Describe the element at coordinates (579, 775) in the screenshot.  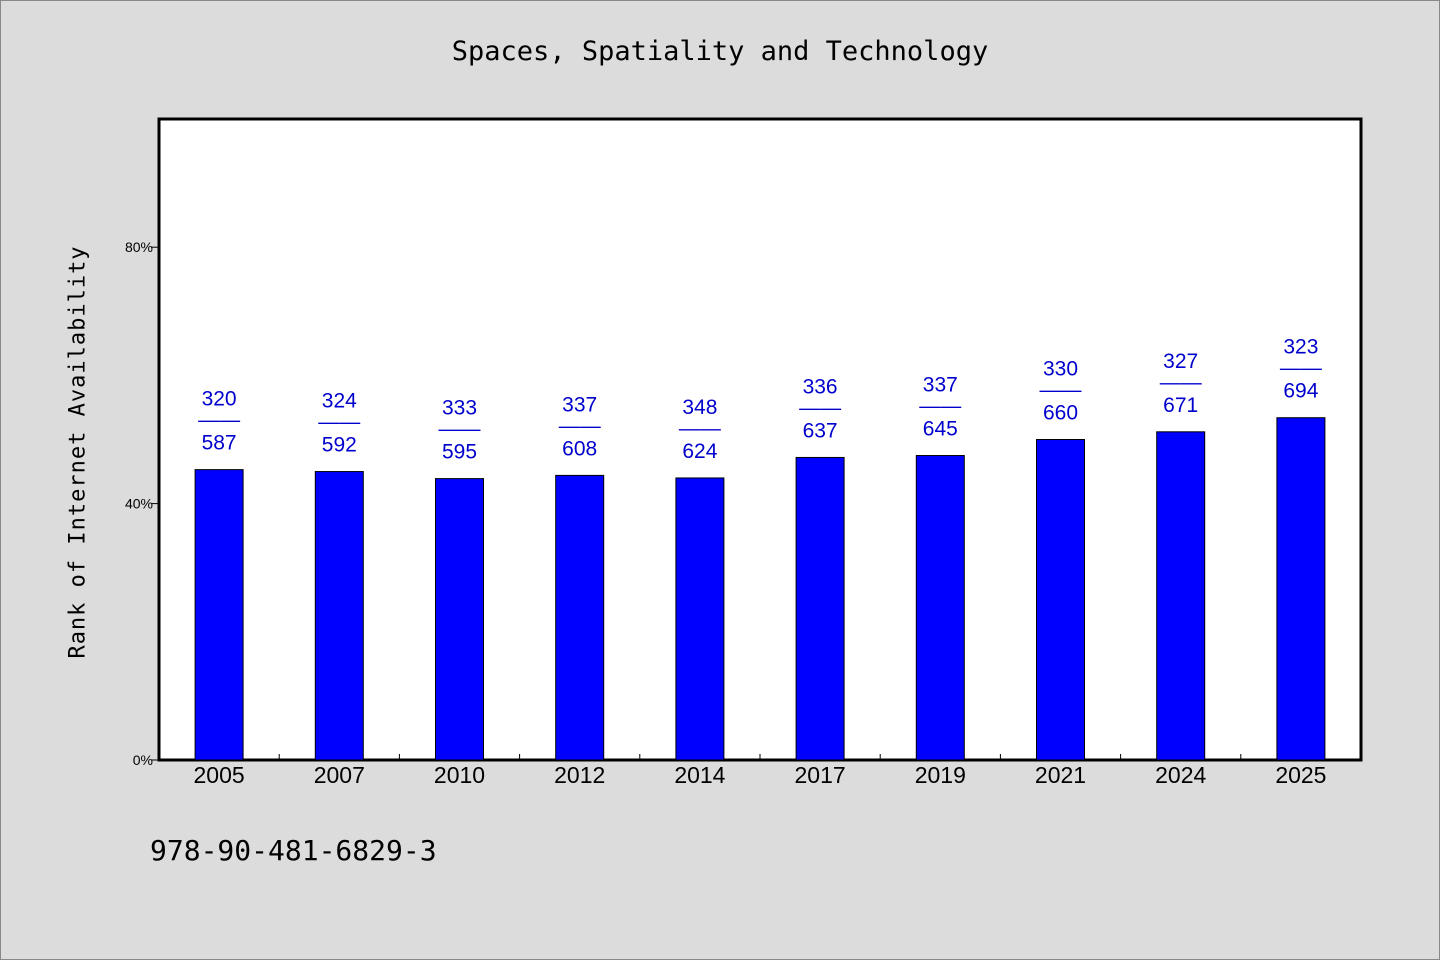
I see `x-tick-label: 2012` at that location.